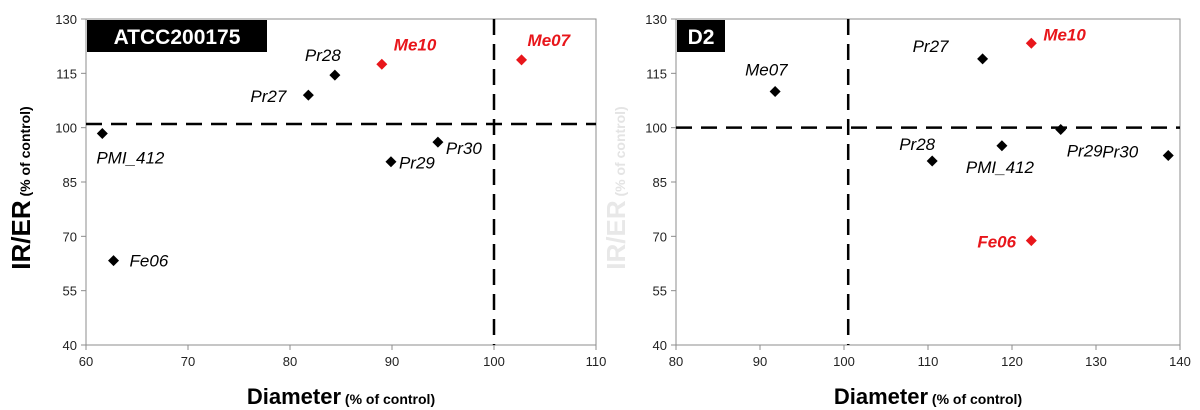 The height and width of the screenshot is (410, 1200). I want to click on x-tick-label: 70, so click(188, 361).